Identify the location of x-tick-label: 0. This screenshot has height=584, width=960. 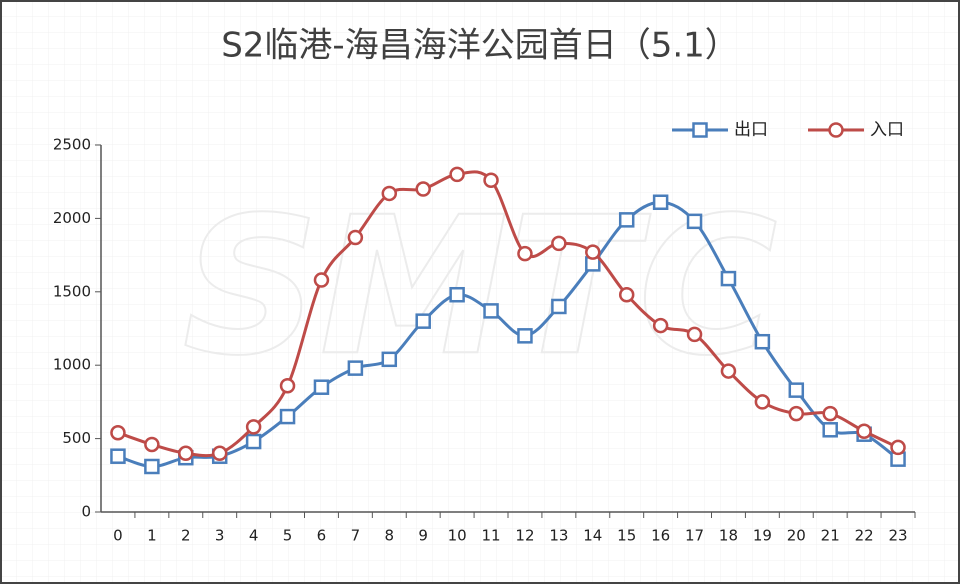
(118, 536).